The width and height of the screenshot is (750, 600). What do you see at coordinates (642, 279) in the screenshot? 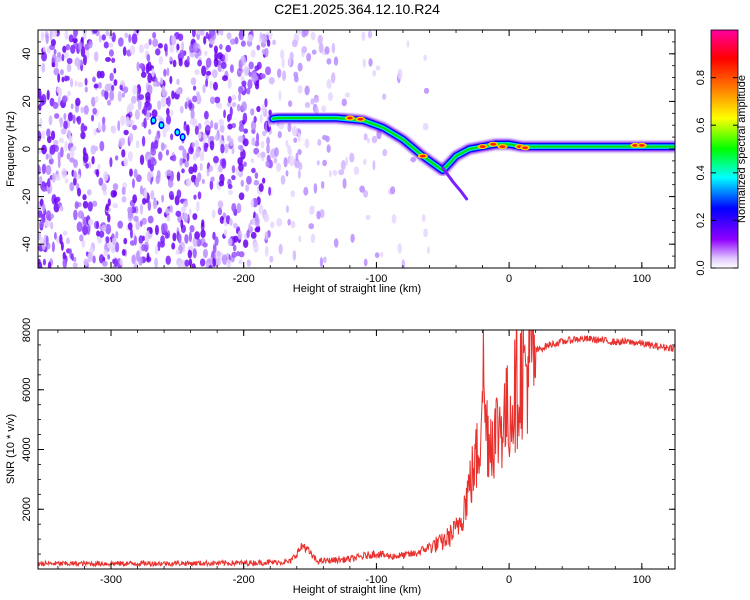
I see `spectrogram-xtick-label: 100` at bounding box center [642, 279].